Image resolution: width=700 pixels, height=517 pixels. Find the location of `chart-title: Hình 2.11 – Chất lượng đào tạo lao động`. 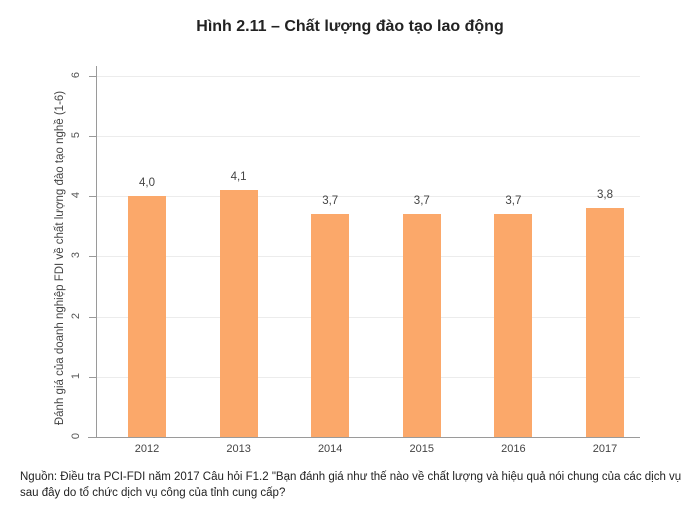

chart-title: Hình 2.11 – Chất lượng đào tạo lao động is located at coordinates (350, 26).